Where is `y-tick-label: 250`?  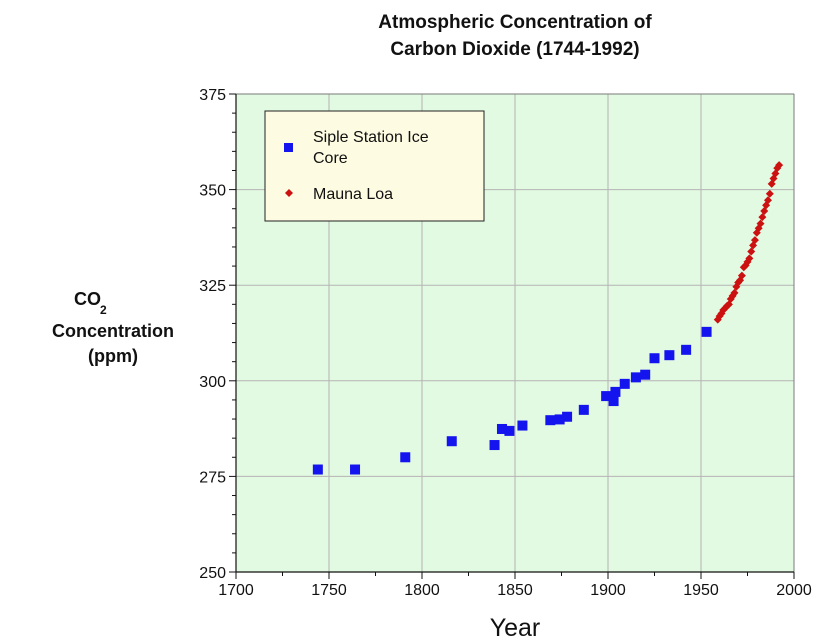 y-tick-label: 250 is located at coordinates (212, 573).